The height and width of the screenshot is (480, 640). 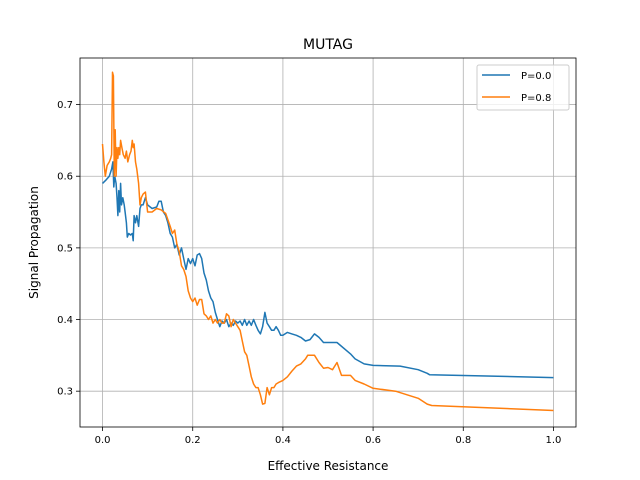 I want to click on y-tick-label: 0.6, so click(x=65, y=177).